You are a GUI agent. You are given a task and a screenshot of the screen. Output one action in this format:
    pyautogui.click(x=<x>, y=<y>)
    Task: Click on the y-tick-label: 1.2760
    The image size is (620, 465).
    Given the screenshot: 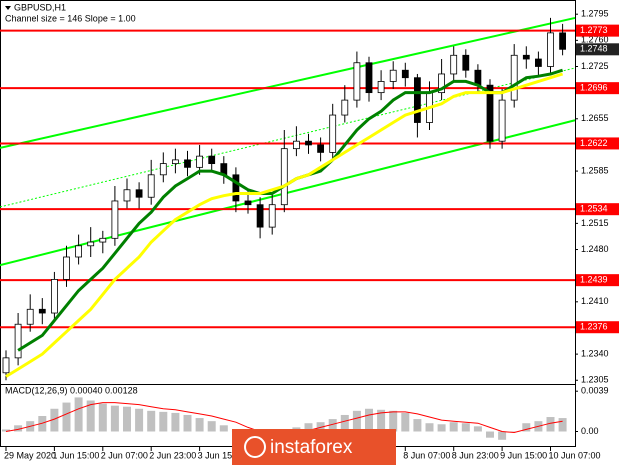 What is the action you would take?
    pyautogui.click(x=595, y=40)
    